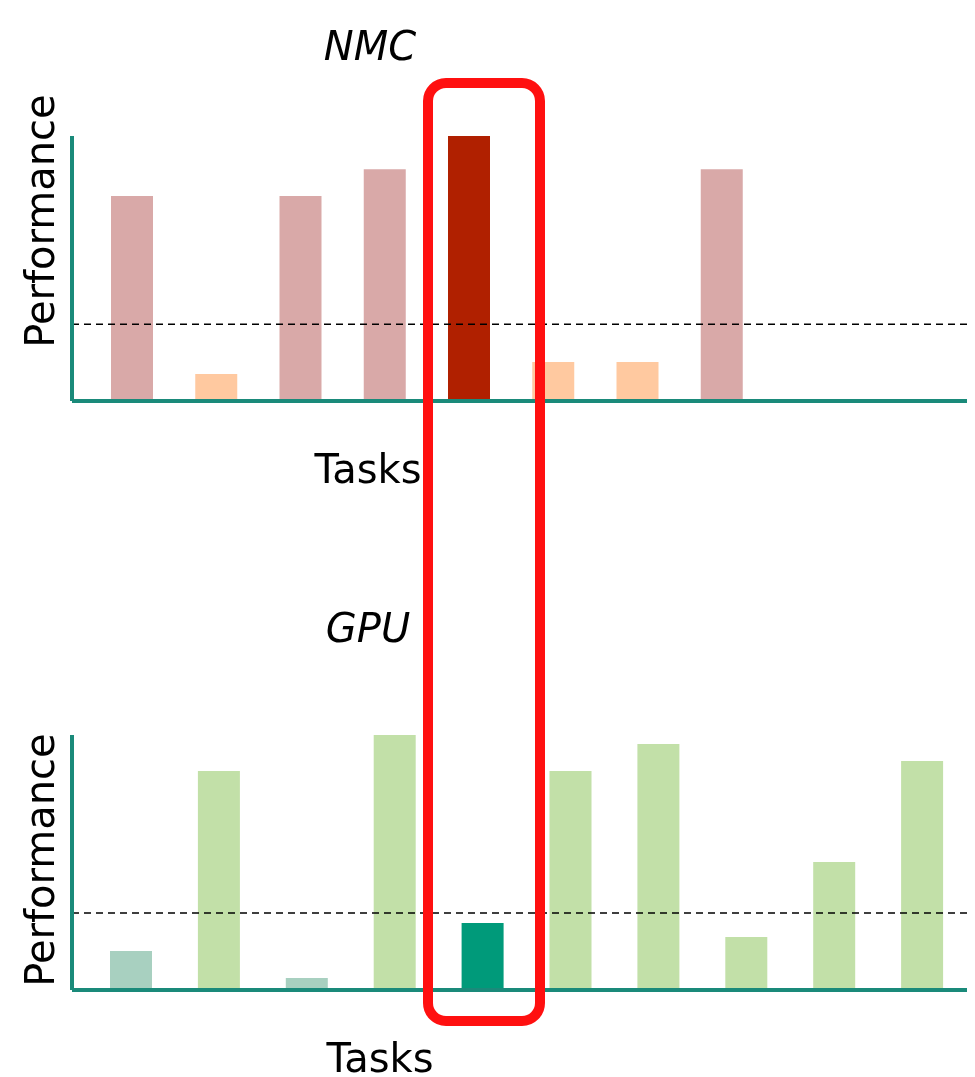  What do you see at coordinates (368, 628) in the screenshot?
I see `chart-title: GPU` at bounding box center [368, 628].